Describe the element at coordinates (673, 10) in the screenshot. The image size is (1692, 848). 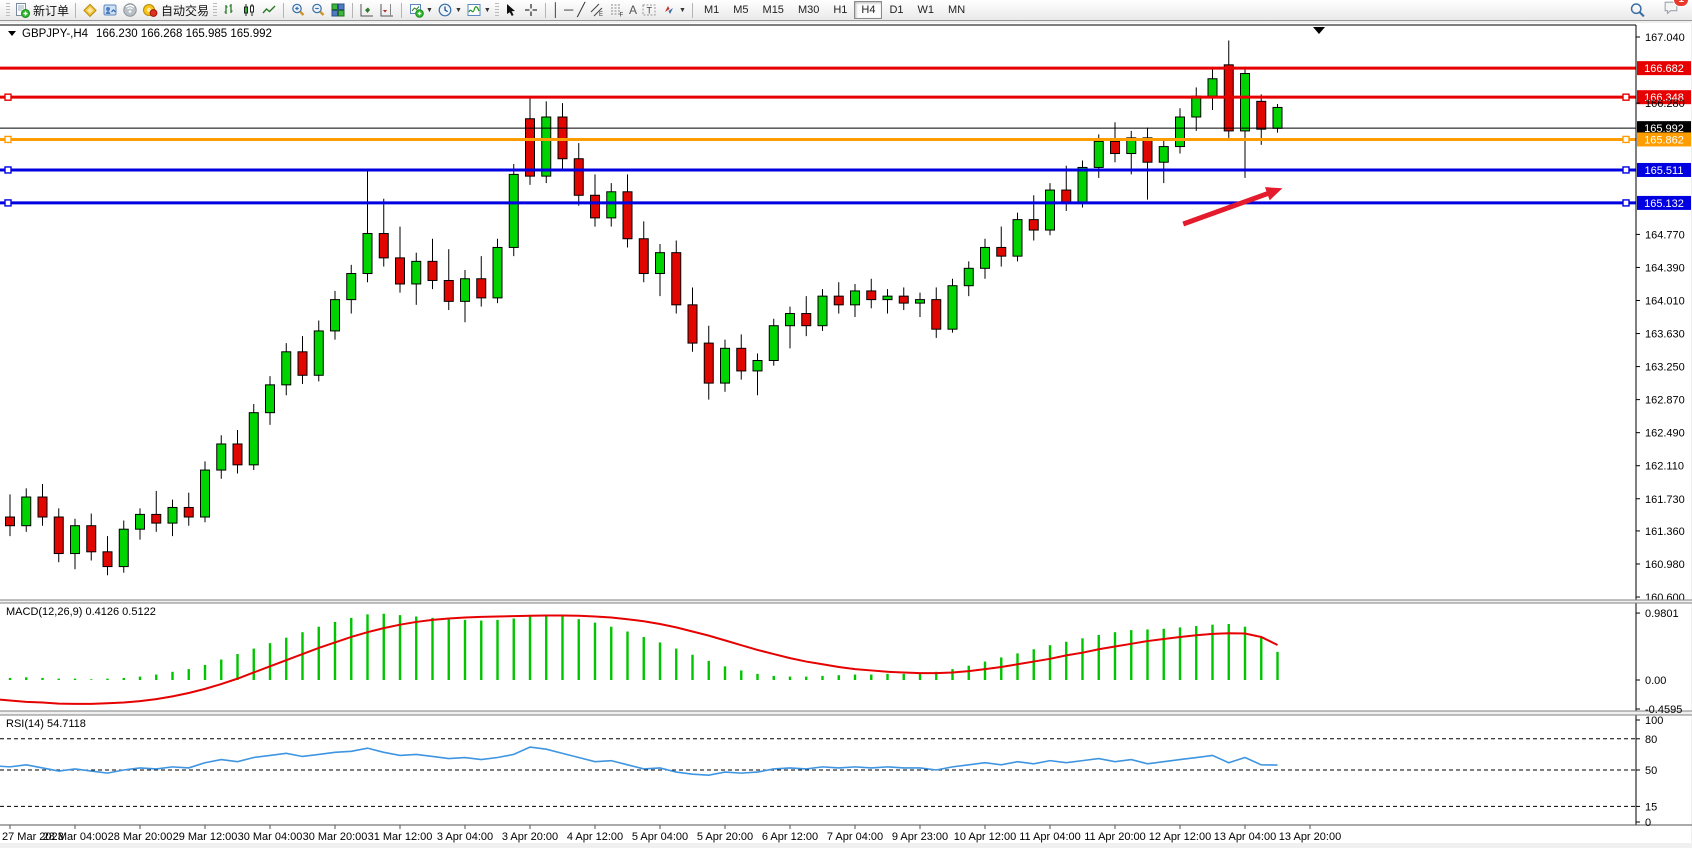
I see `arrows-button: ▼` at that location.